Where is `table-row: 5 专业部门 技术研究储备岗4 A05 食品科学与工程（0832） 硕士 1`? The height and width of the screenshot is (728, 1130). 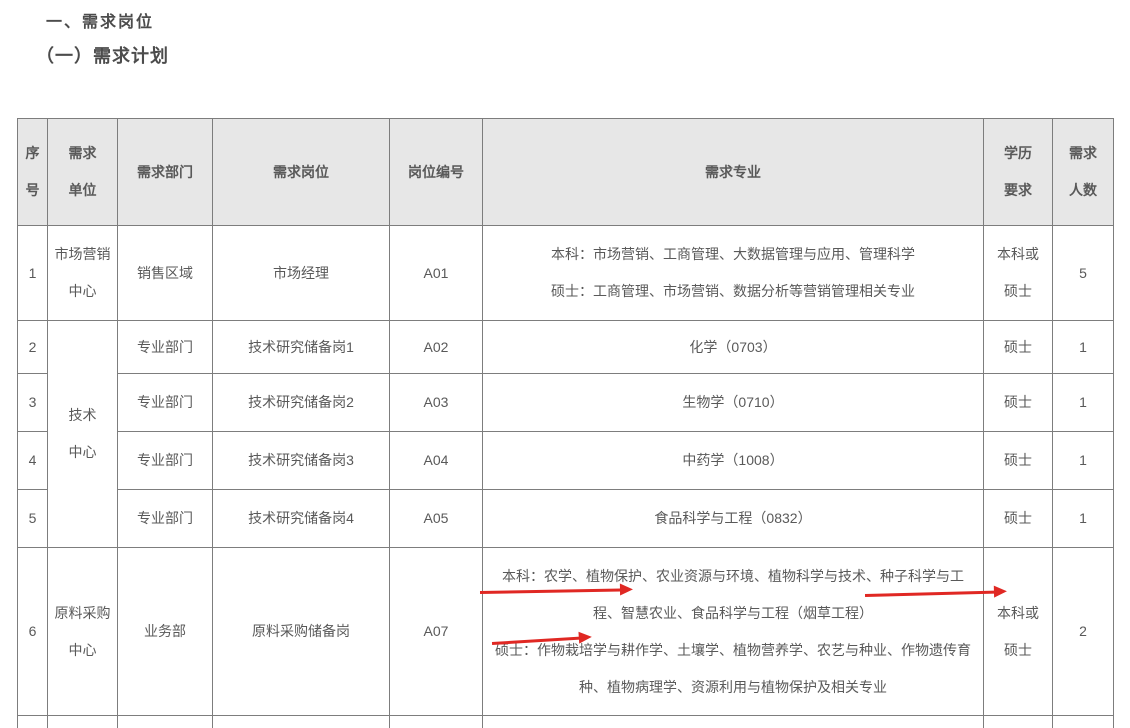 table-row: 5 专业部门 技术研究储备岗4 A05 食品科学与工程（0832） 硕士 1 is located at coordinates (565, 518).